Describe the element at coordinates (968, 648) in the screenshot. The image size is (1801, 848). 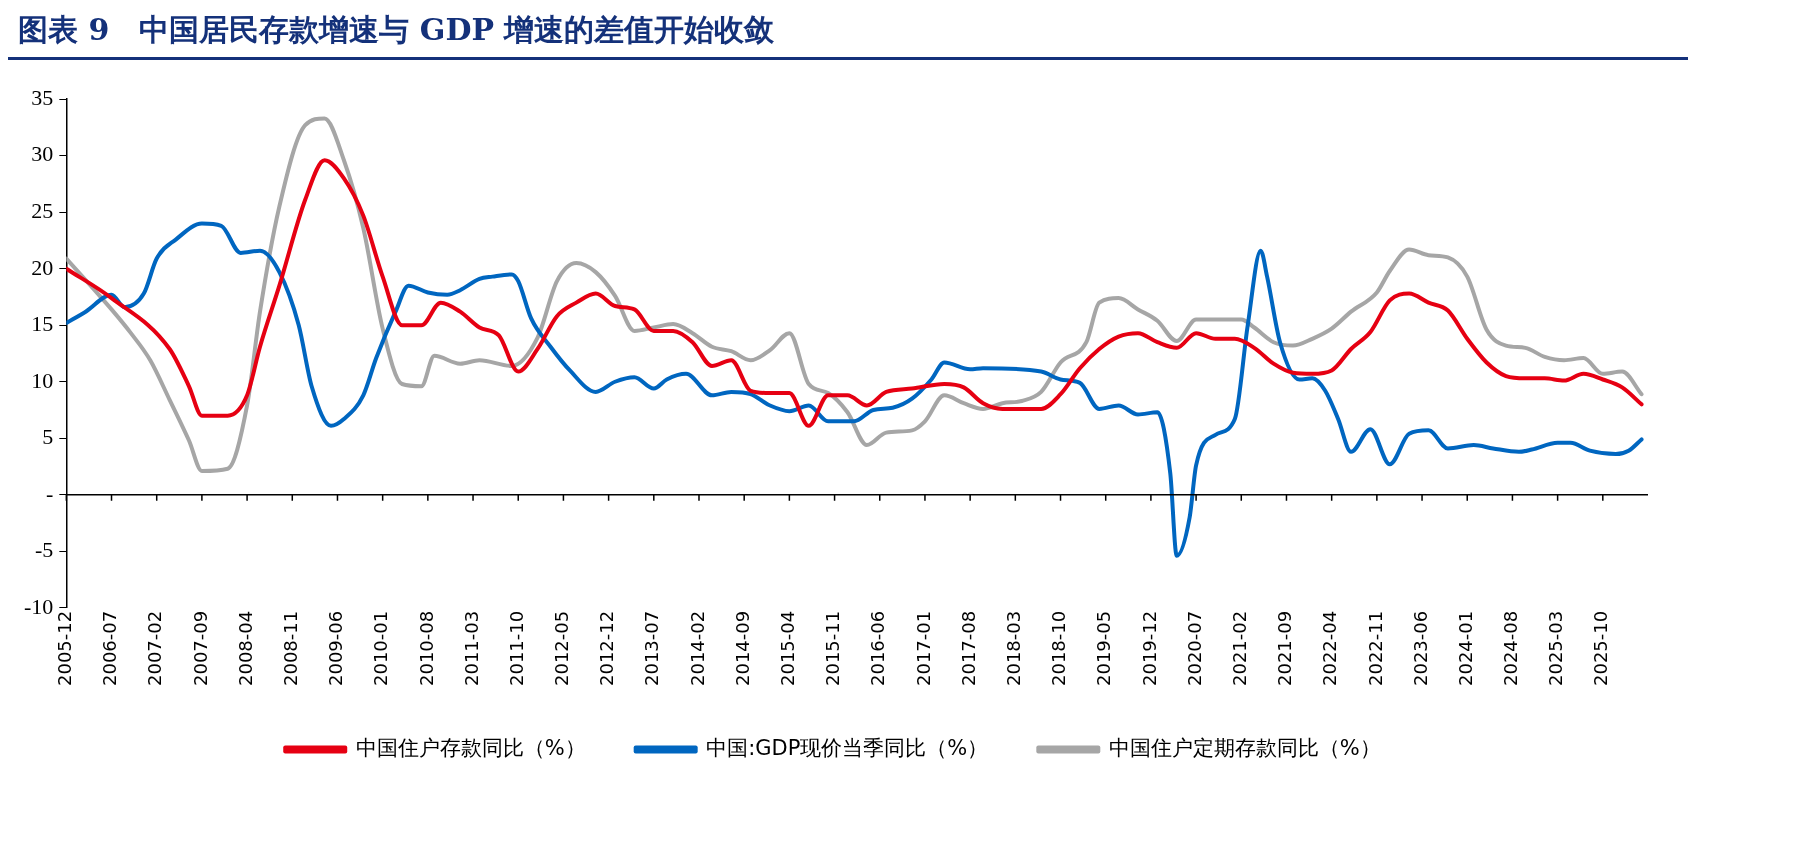
I see `x-tick-label: 2017-08` at that location.